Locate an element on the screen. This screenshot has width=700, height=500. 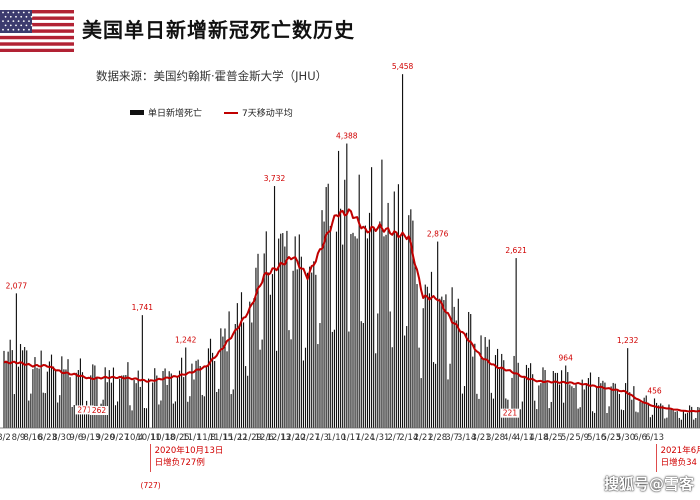
x-tick-label: 2/14 is located at coordinates (408, 438).